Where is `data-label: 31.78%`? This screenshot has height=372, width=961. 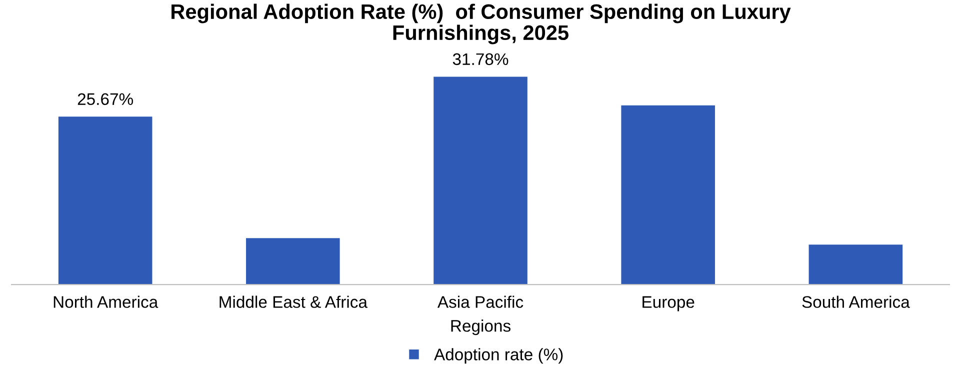
data-label: 31.78% is located at coordinates (480, 59).